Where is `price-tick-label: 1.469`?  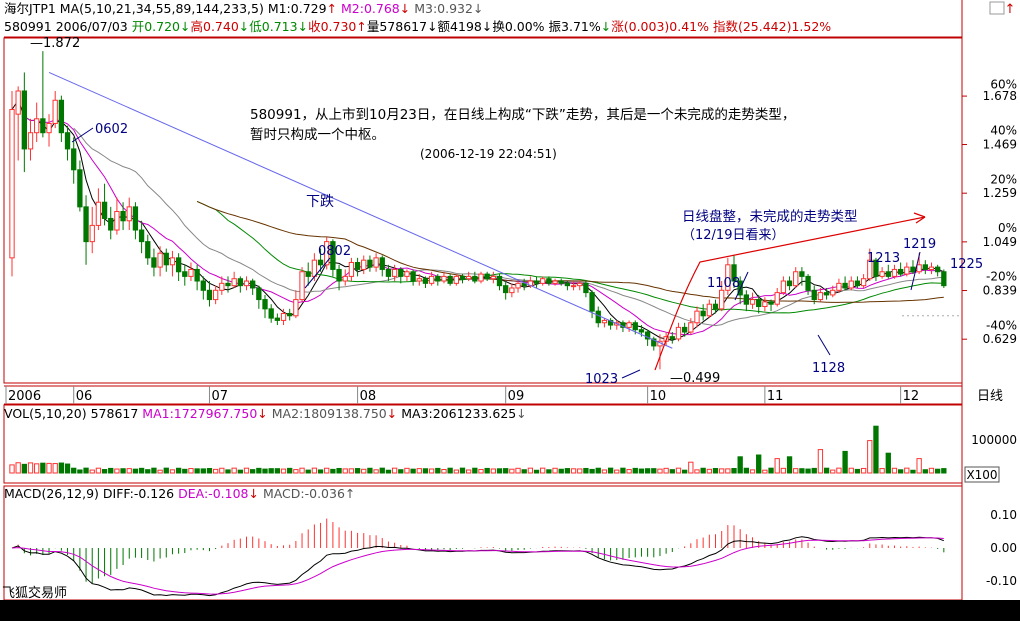
price-tick-label: 1.469 is located at coordinates (1000, 145).